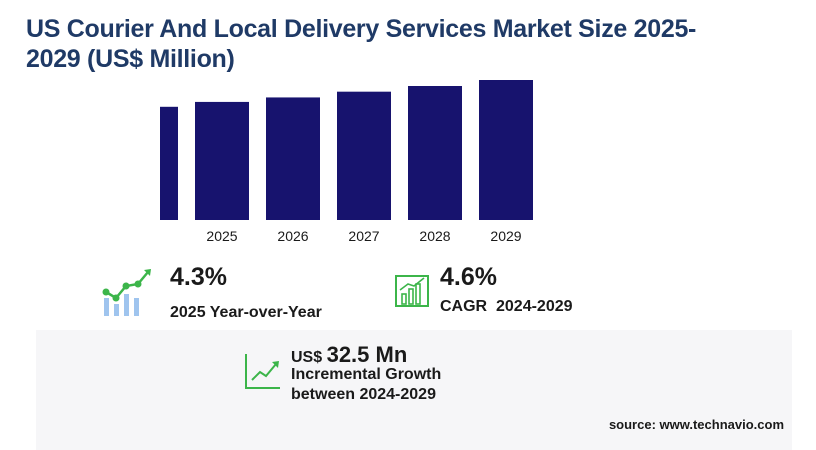  I want to click on bar-chart-trend-icon, so click(126, 292).